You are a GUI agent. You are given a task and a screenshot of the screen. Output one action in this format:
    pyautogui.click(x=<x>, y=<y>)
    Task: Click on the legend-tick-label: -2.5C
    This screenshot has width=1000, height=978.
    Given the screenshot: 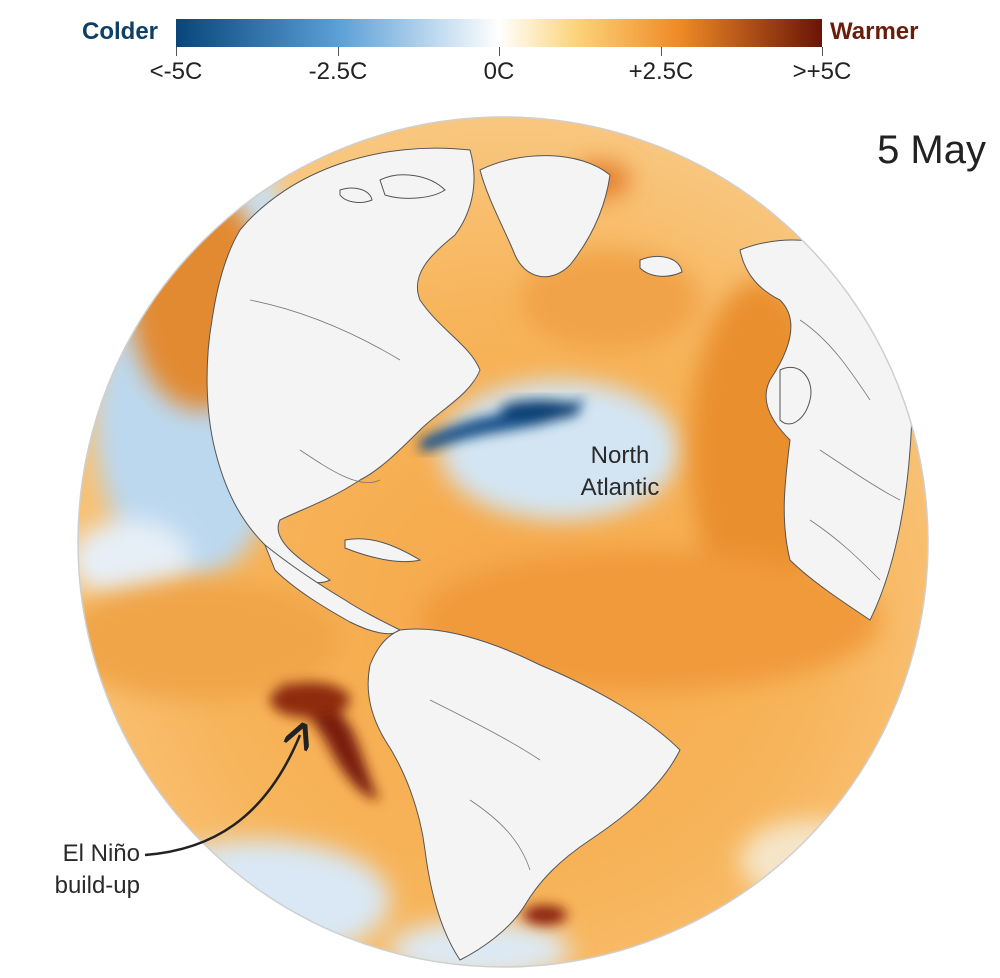 What is the action you would take?
    pyautogui.click(x=338, y=71)
    